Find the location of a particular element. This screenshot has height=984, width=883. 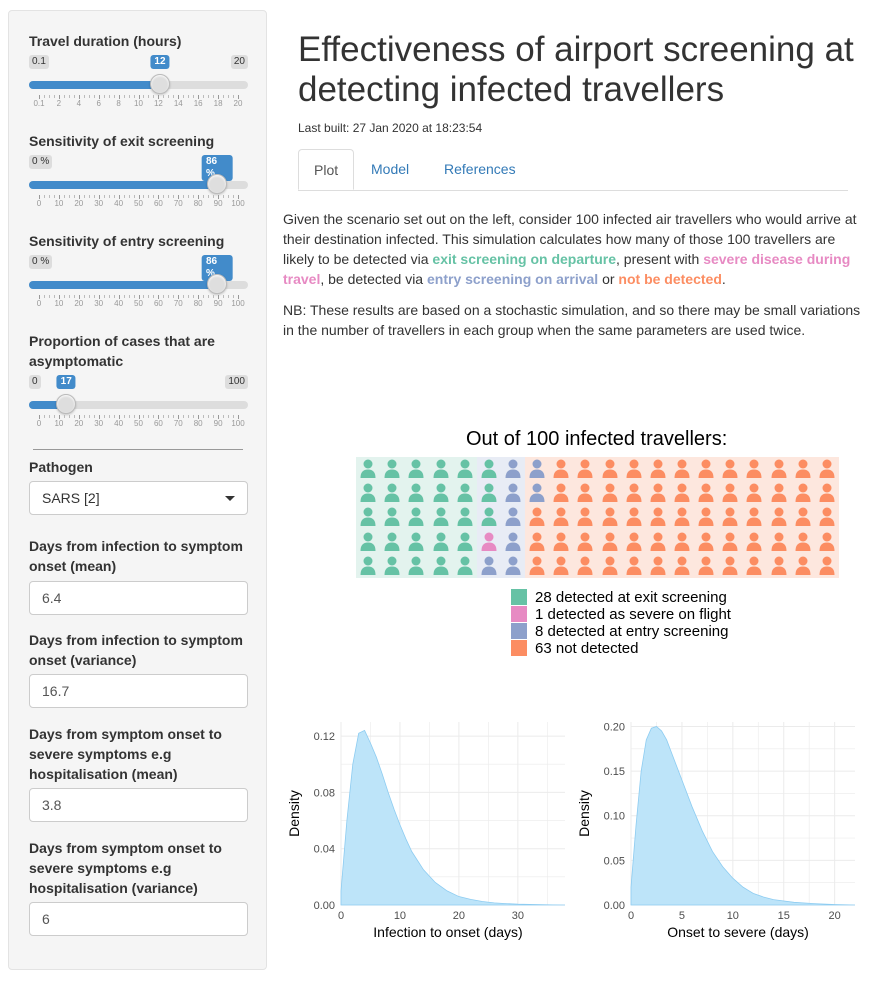

label-line: severe symptoms e.g is located at coordinates (100, 754).